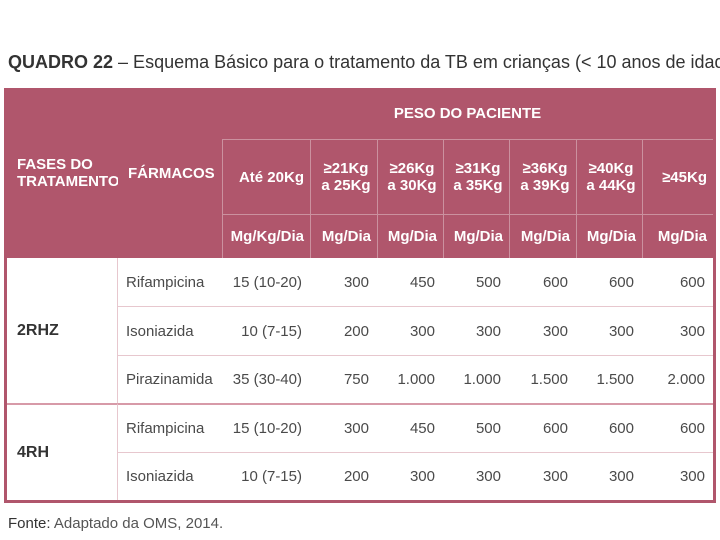  What do you see at coordinates (343, 379) in the screenshot?
I see `dose-cell: 750` at bounding box center [343, 379].